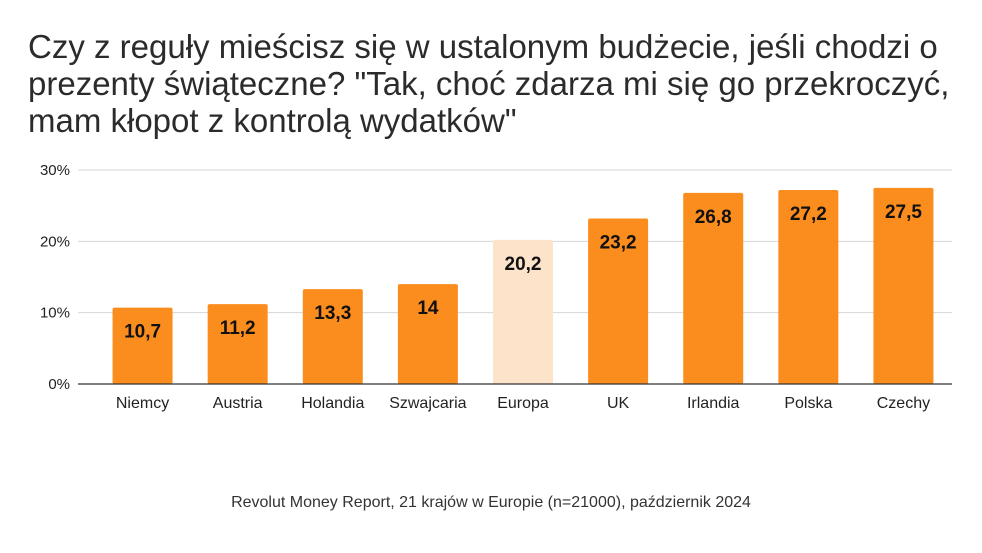  What do you see at coordinates (55, 241) in the screenshot?
I see `y-tick-label: 20%` at bounding box center [55, 241].